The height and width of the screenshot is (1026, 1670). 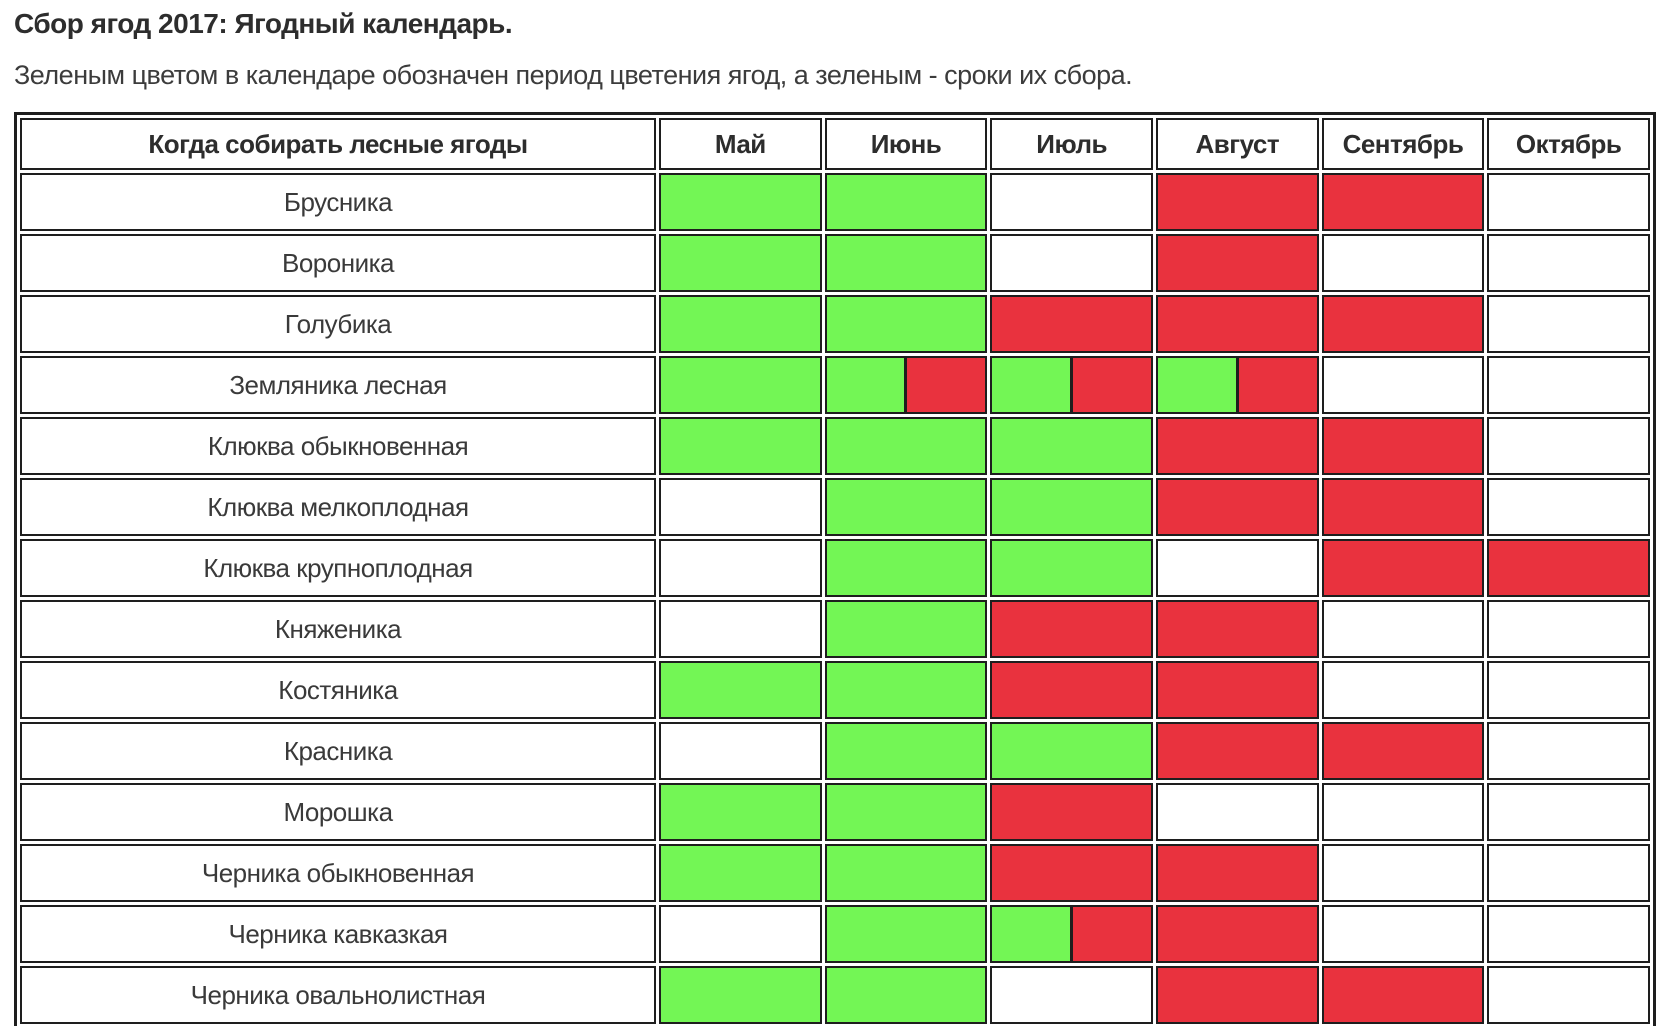 What do you see at coordinates (835, 995) in the screenshot?
I see `table-row: Черника овальнолистная` at bounding box center [835, 995].